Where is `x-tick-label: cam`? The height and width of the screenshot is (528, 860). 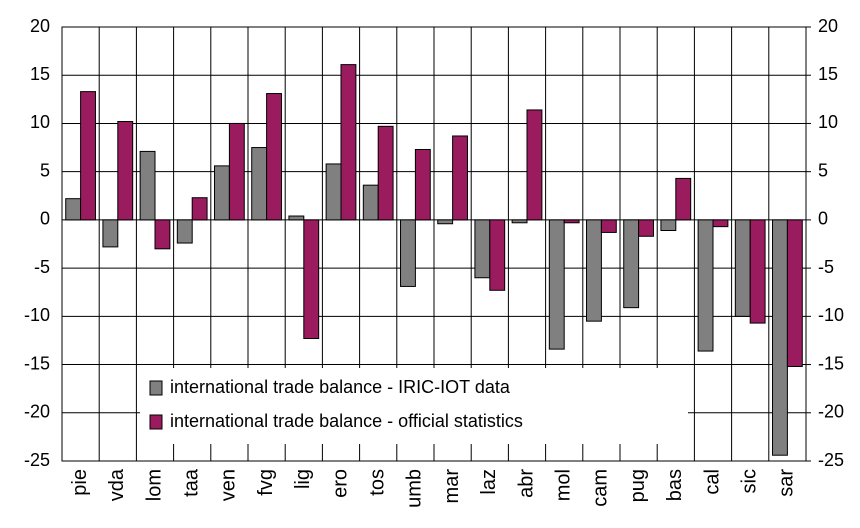
x-tick-label: cam is located at coordinates (601, 488).